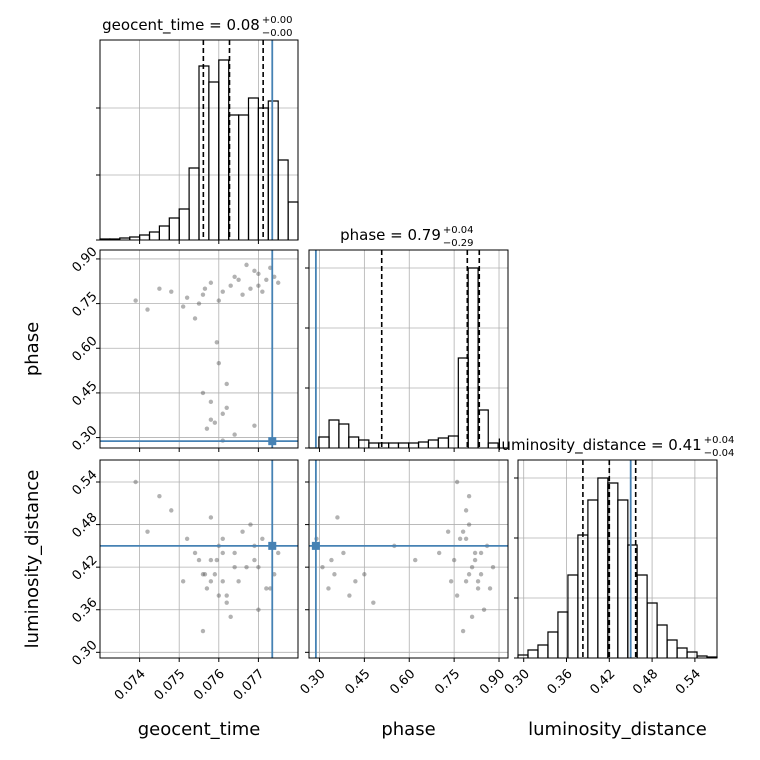 The height and width of the screenshot is (760, 760). Describe the element at coordinates (458, 230) in the screenshot. I see `title-upper: +0.04` at that location.